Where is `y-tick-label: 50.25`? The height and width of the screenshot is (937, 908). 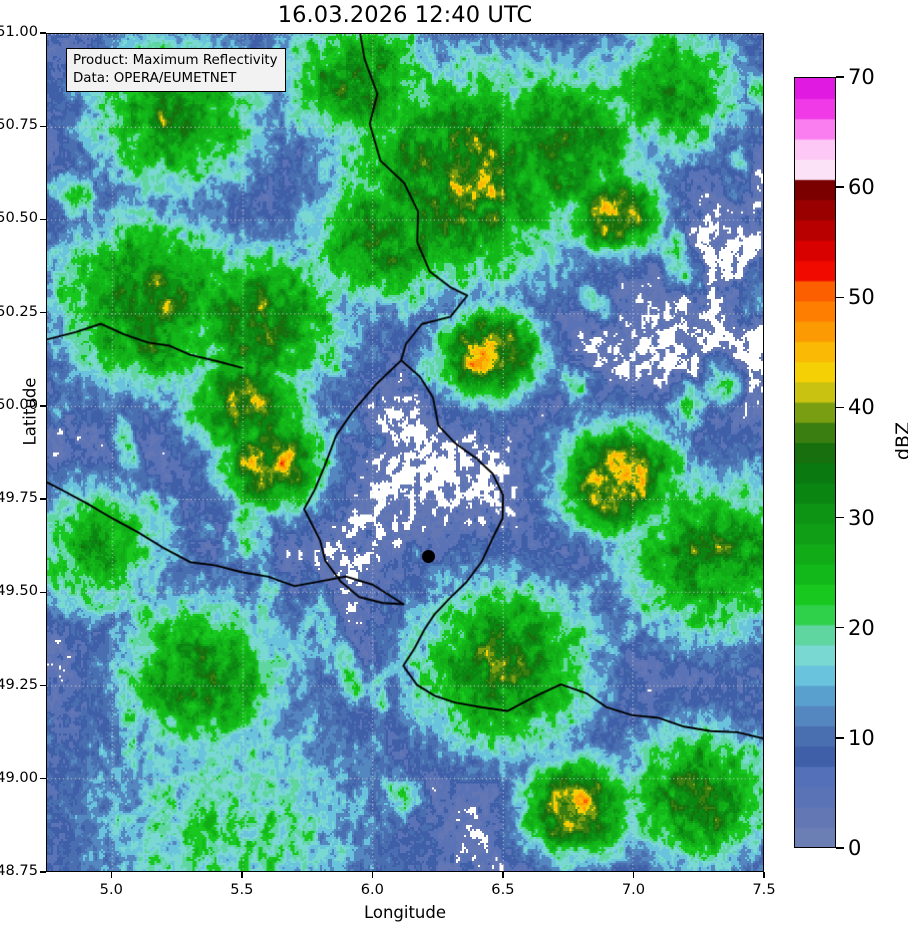
y-tick-label: 50.25 is located at coordinates (19, 311).